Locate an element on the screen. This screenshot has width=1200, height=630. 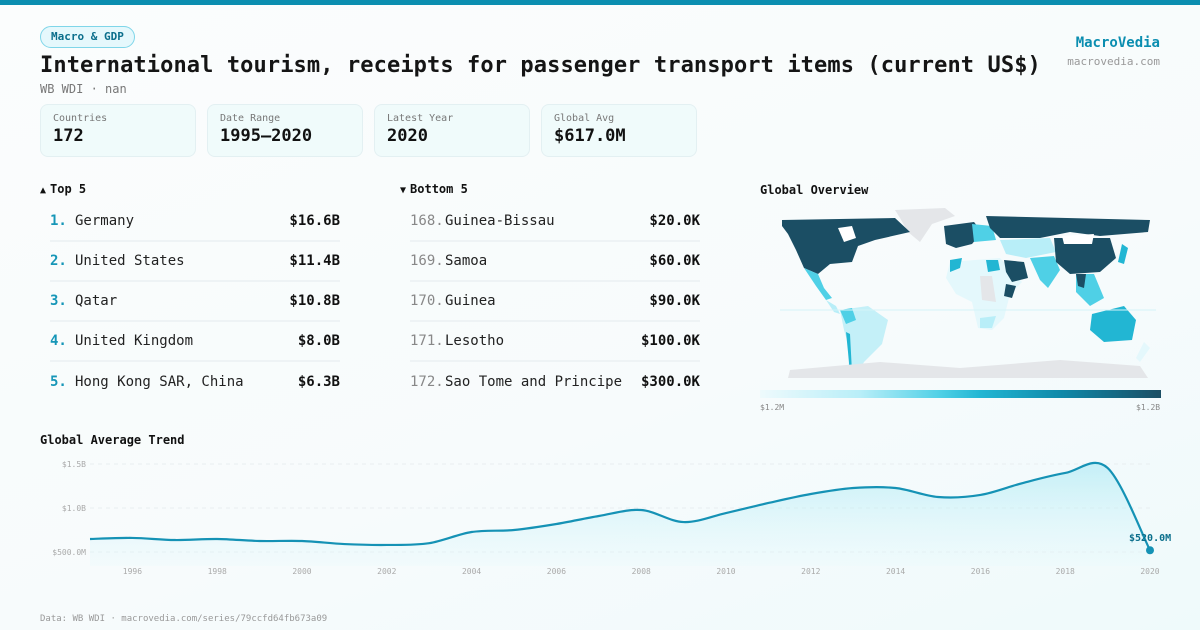
legend-min-label: $1.2M is located at coordinates (772, 407).